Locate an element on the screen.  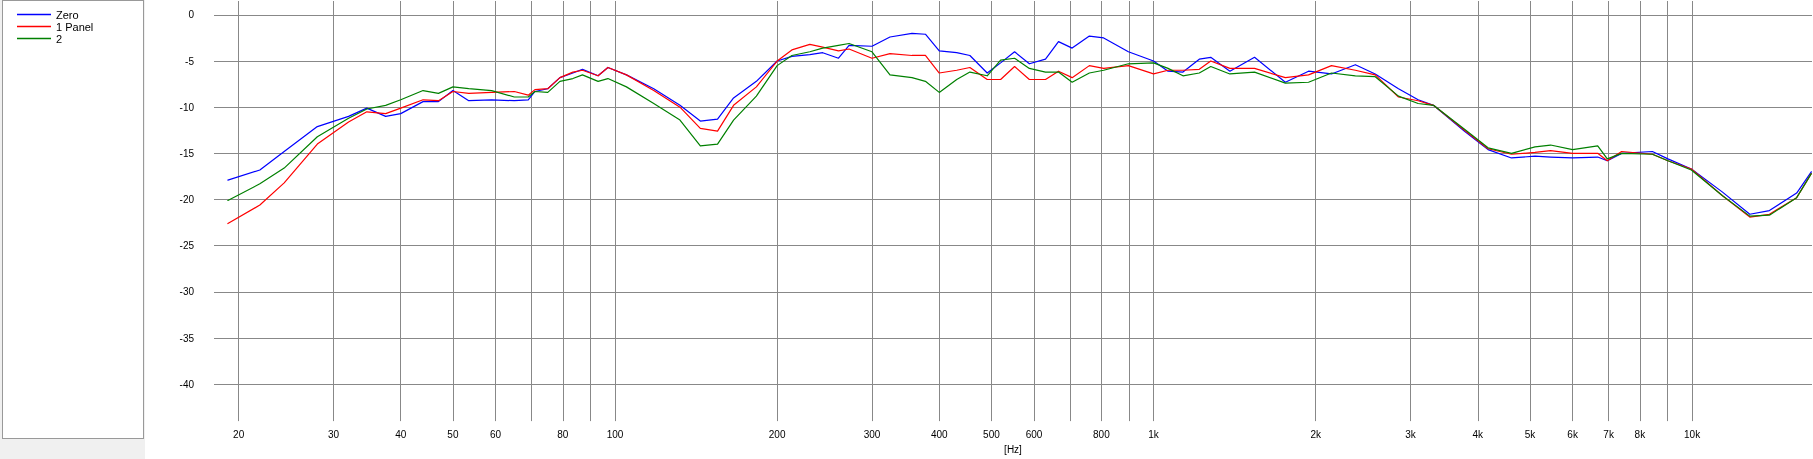
x-tick-label: 60 is located at coordinates (496, 434).